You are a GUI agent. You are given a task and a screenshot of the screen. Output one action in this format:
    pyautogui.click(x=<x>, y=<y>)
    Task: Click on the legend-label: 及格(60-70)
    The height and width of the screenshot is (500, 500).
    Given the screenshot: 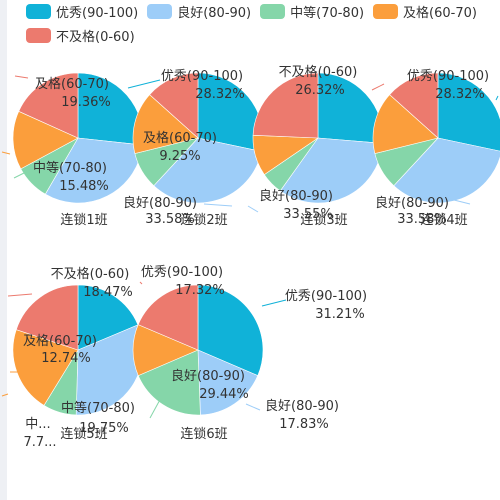 What is the action you would take?
    pyautogui.click(x=440, y=13)
    